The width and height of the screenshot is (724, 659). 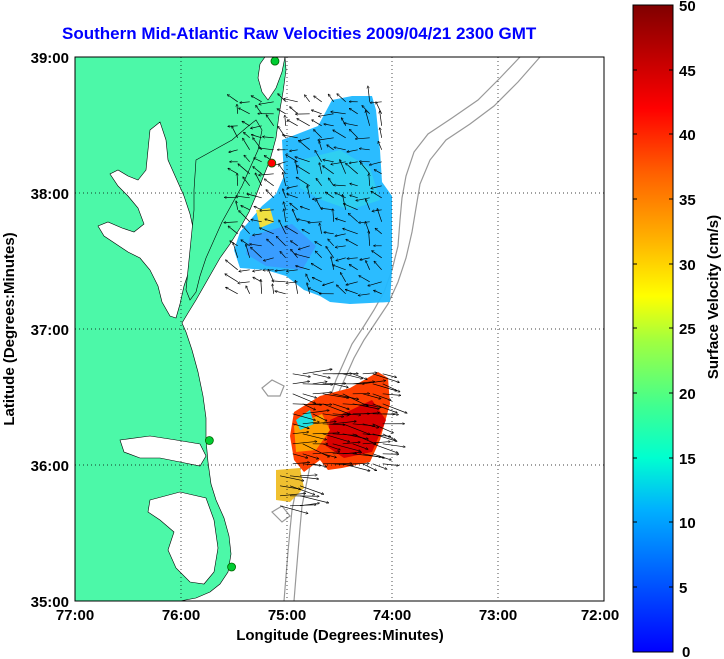 What do you see at coordinates (337, 615) in the screenshot?
I see `x-tick-labels: 77:00 76:00 75:00 74:00 73:00 72:00` at bounding box center [337, 615].